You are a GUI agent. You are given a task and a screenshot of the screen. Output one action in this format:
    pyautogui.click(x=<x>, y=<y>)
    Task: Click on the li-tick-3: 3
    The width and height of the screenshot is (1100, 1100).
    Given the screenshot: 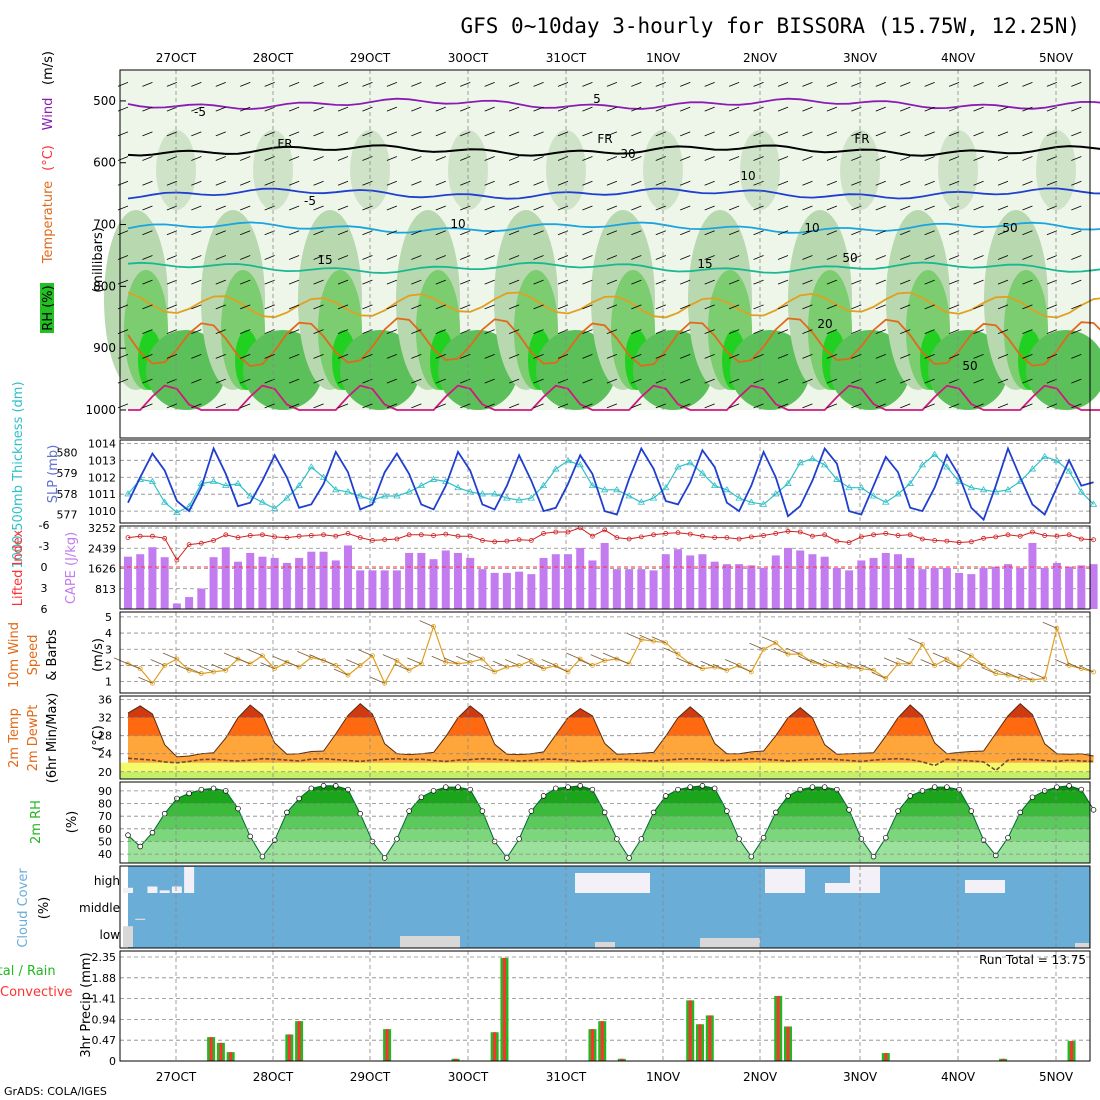 What is the action you would take?
    pyautogui.click(x=44, y=588)
    